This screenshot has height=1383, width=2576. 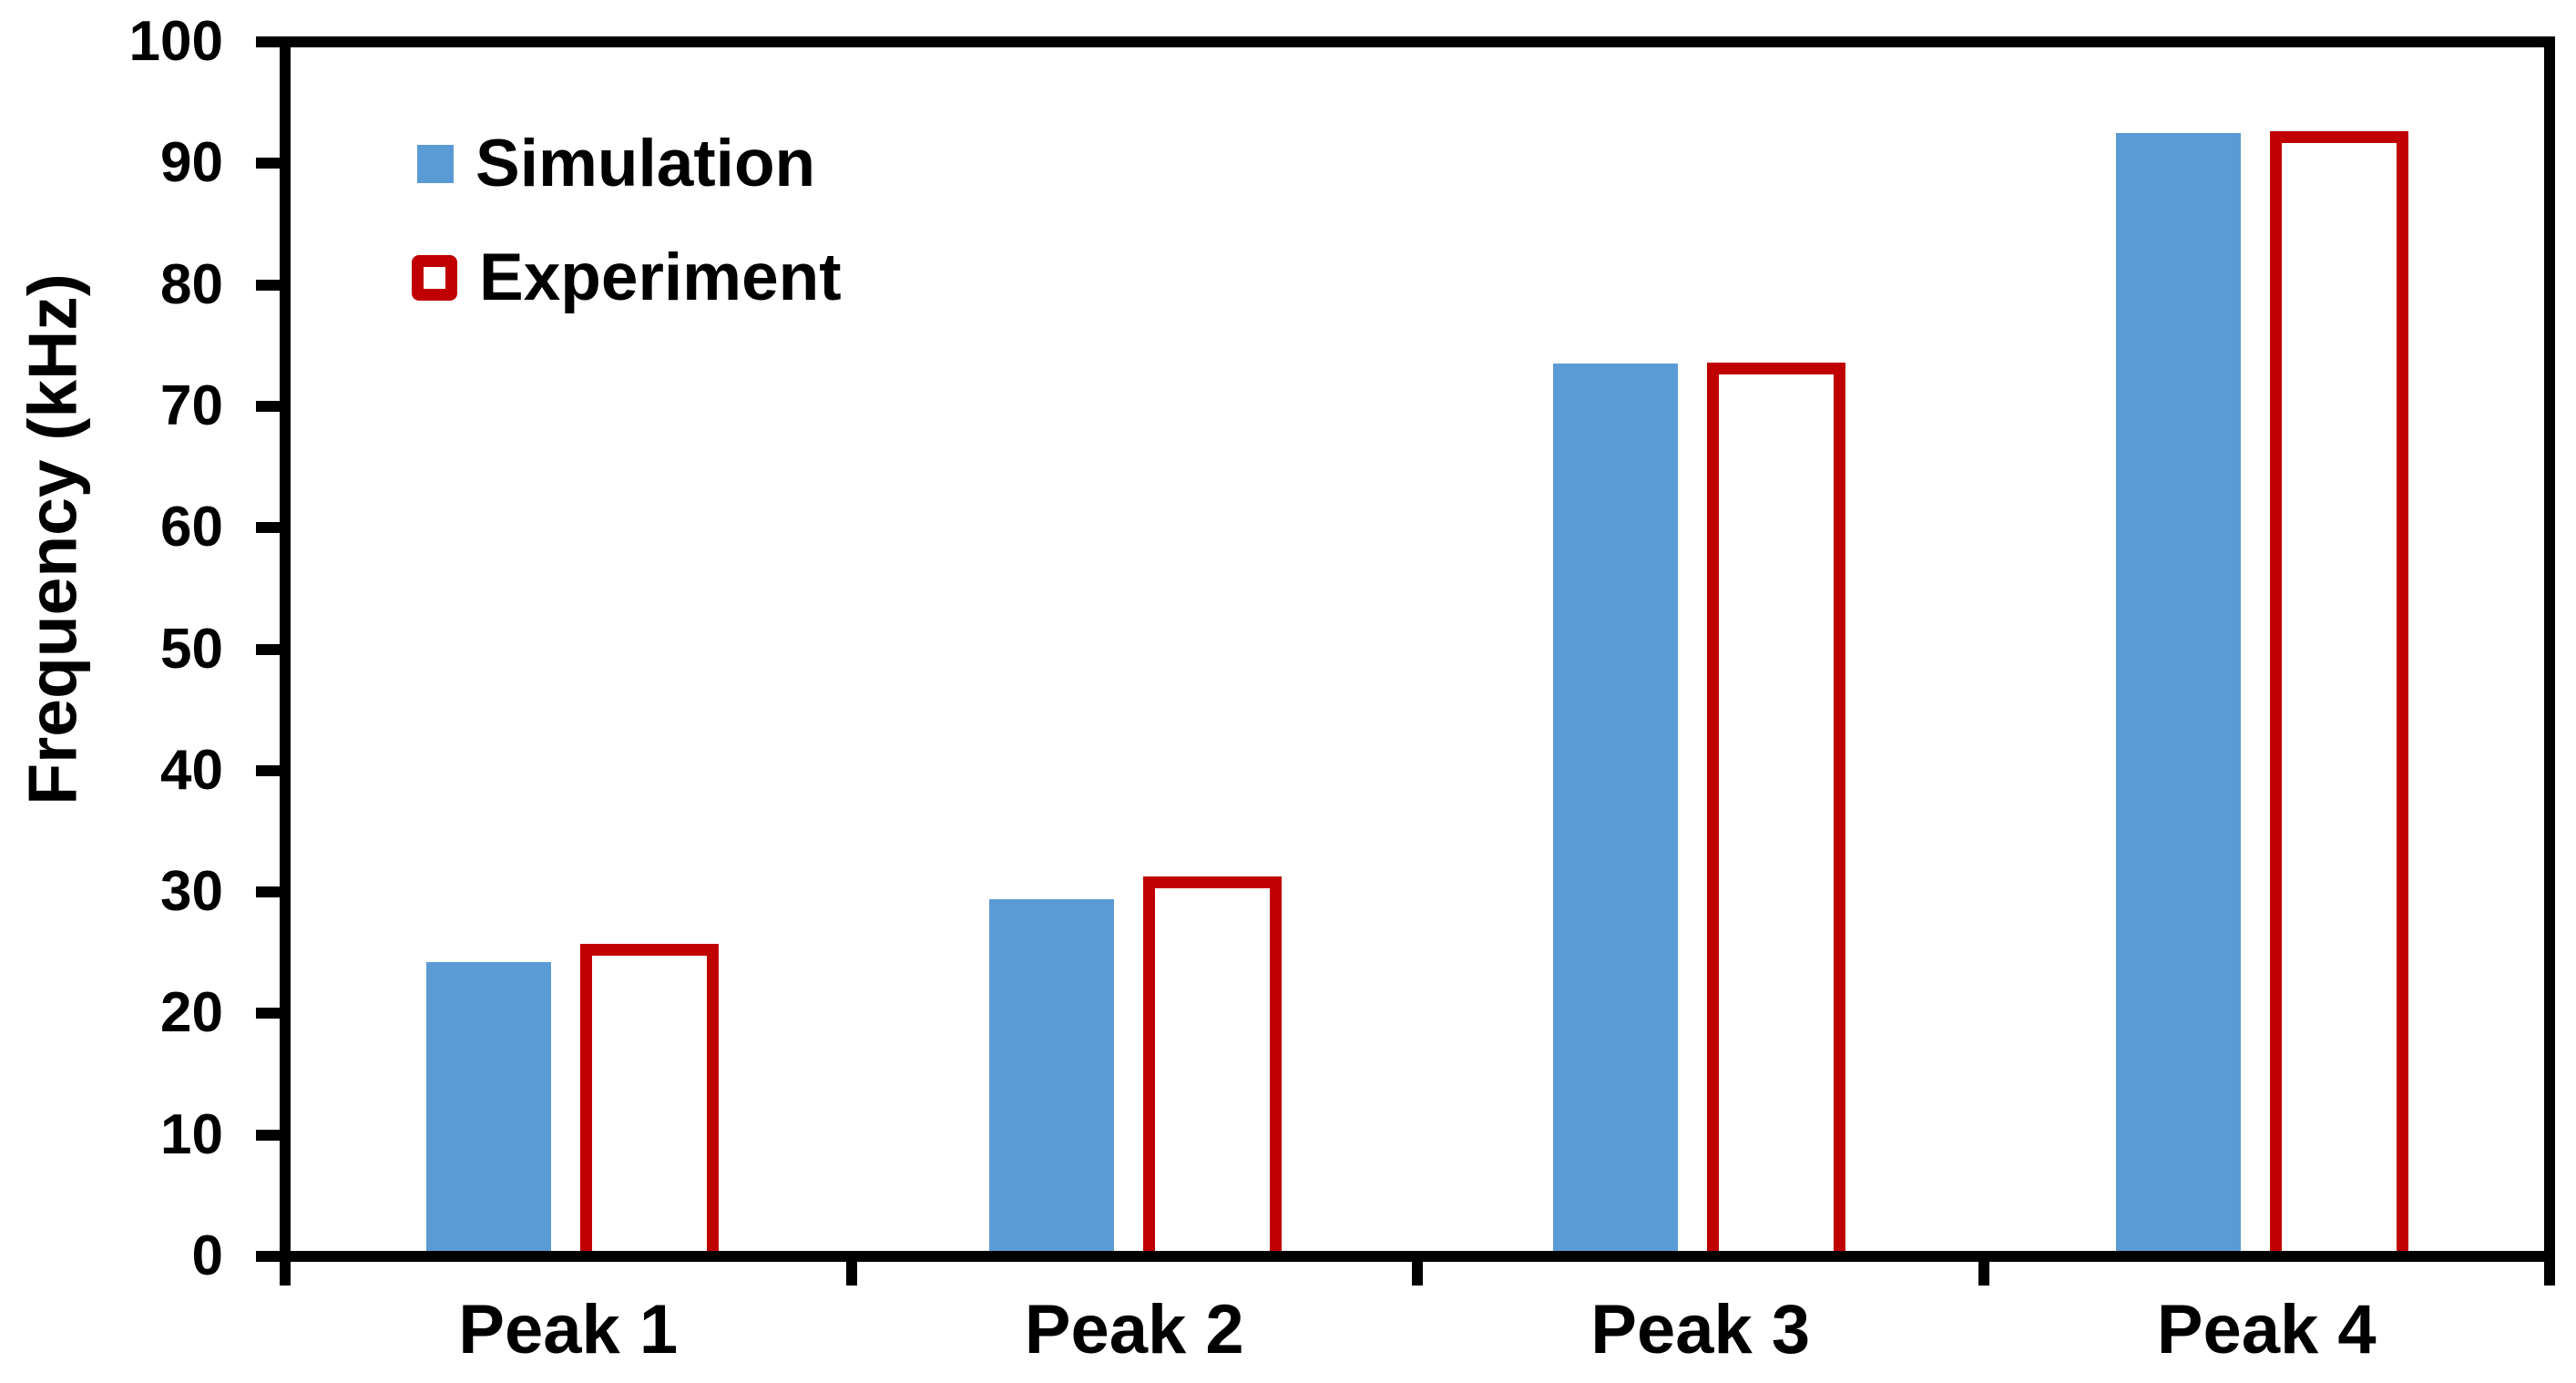 I want to click on y-axis-tick-label: 20, so click(x=191, y=1013).